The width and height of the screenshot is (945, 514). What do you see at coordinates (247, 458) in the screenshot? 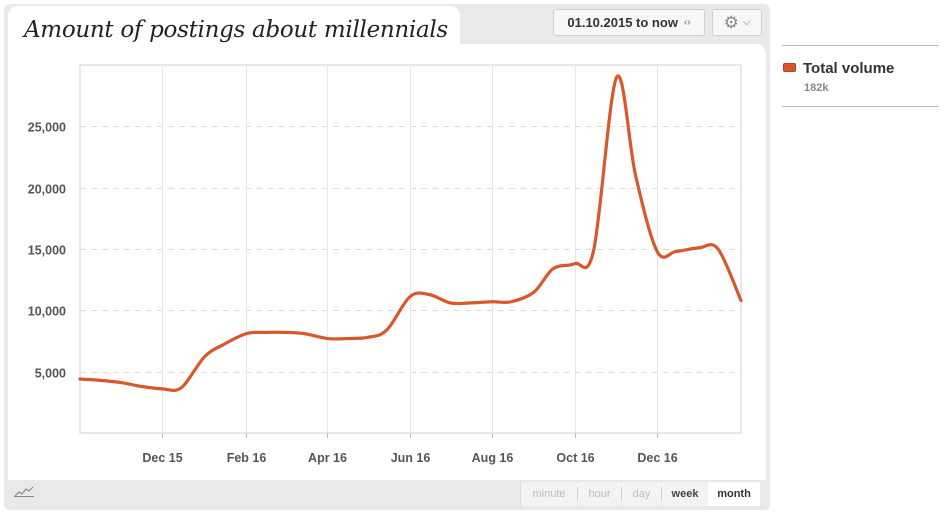
I see `x-tick-label: Feb 16` at bounding box center [247, 458].